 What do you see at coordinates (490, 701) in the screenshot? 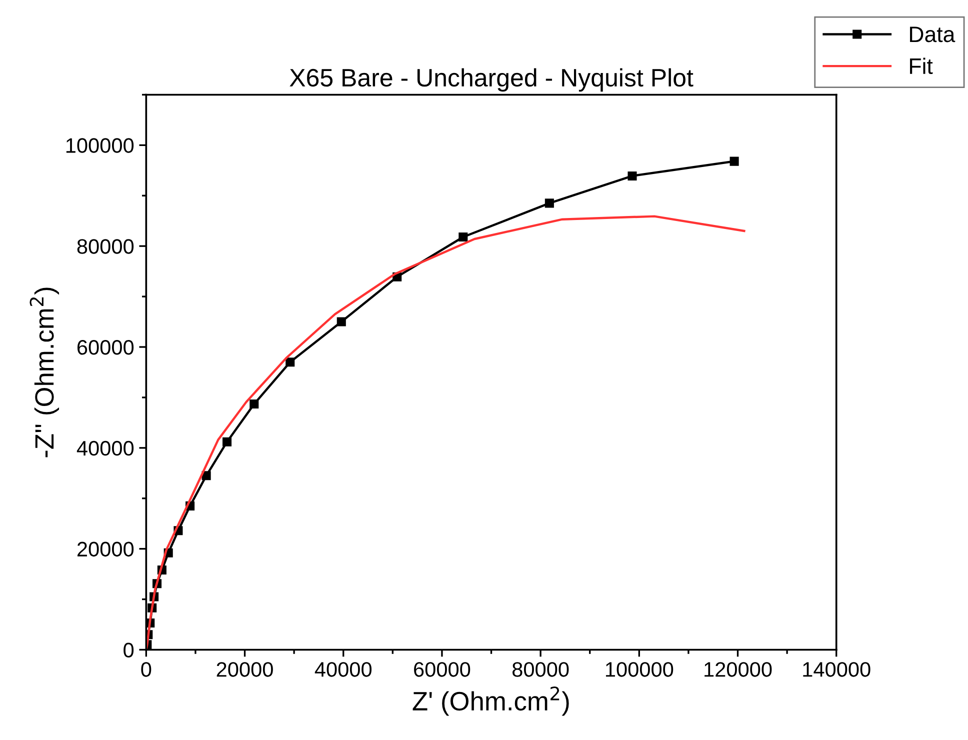
I see `x-axis-title: Z' (Ohm.cm$^{2}$)` at bounding box center [490, 701].